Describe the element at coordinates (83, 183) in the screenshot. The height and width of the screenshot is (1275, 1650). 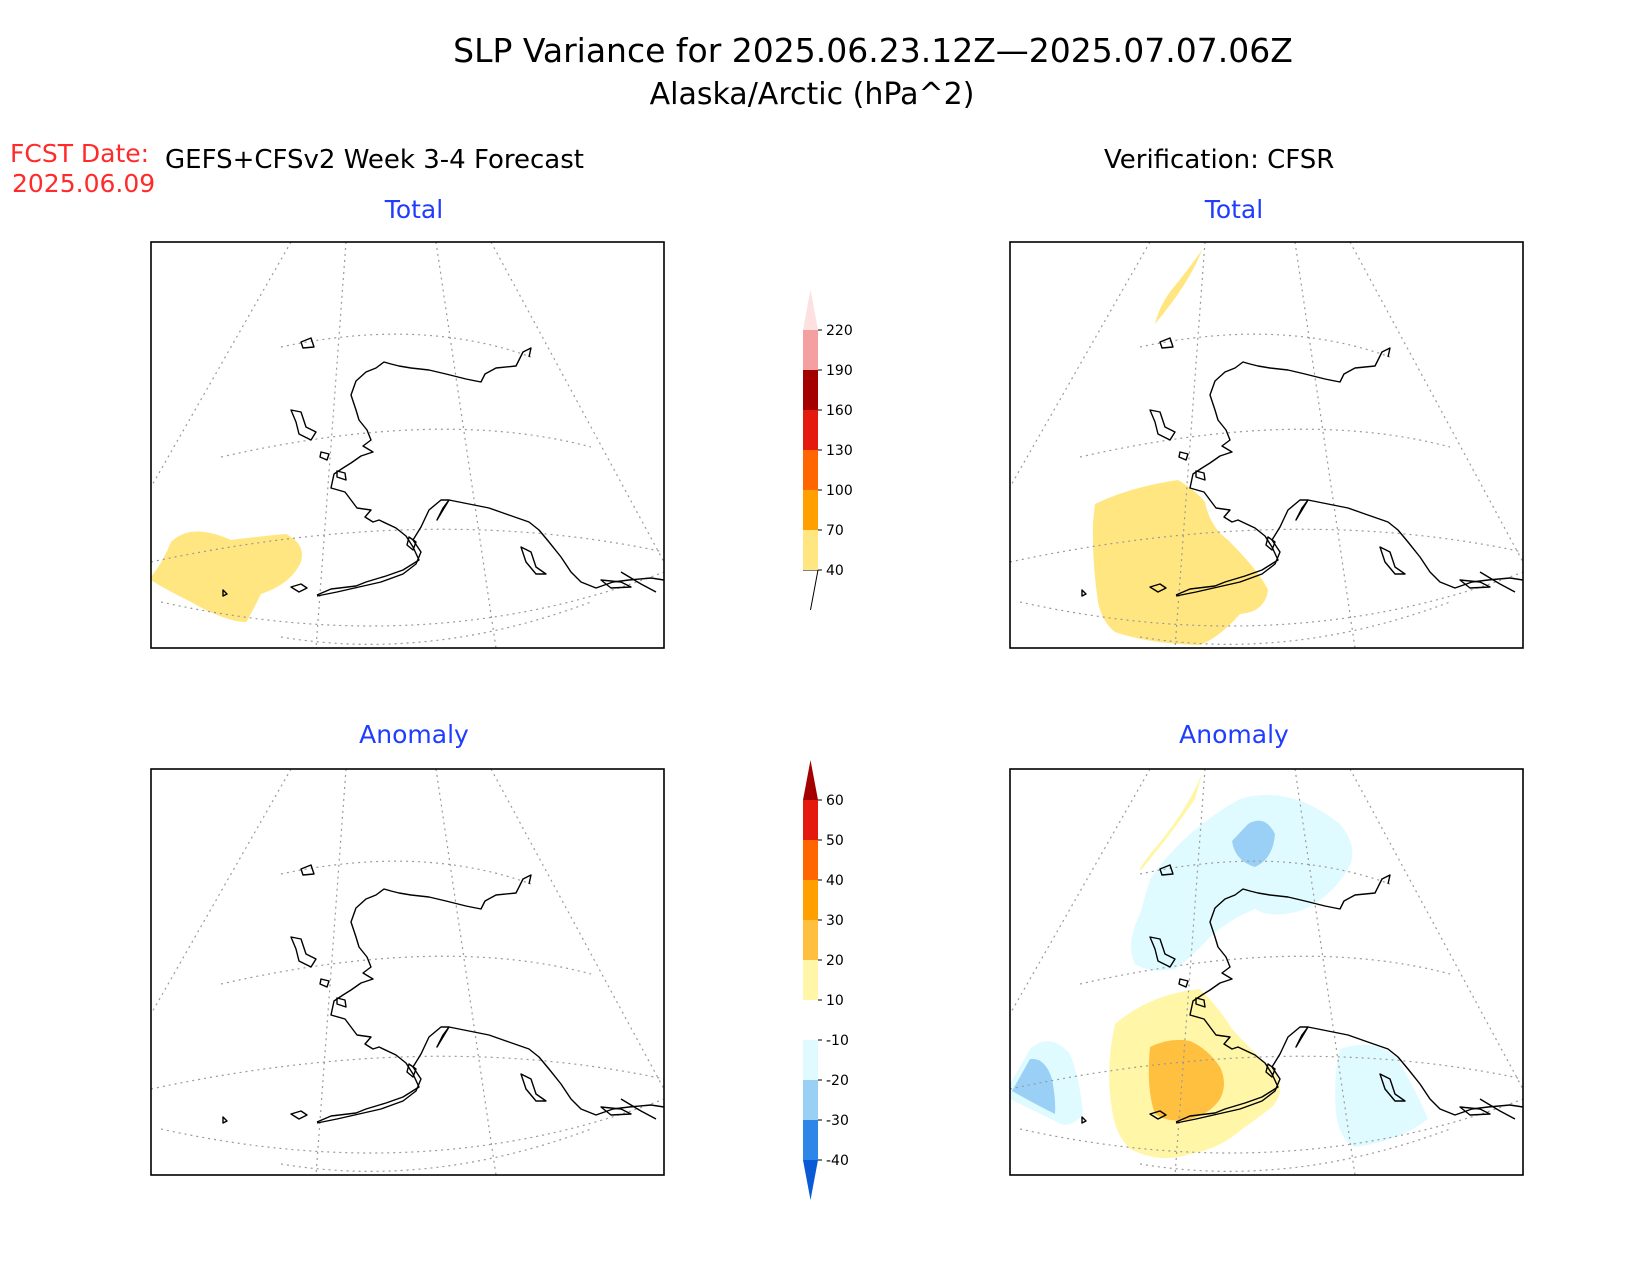
I see `fcst-date-value: 2025.06.09` at that location.